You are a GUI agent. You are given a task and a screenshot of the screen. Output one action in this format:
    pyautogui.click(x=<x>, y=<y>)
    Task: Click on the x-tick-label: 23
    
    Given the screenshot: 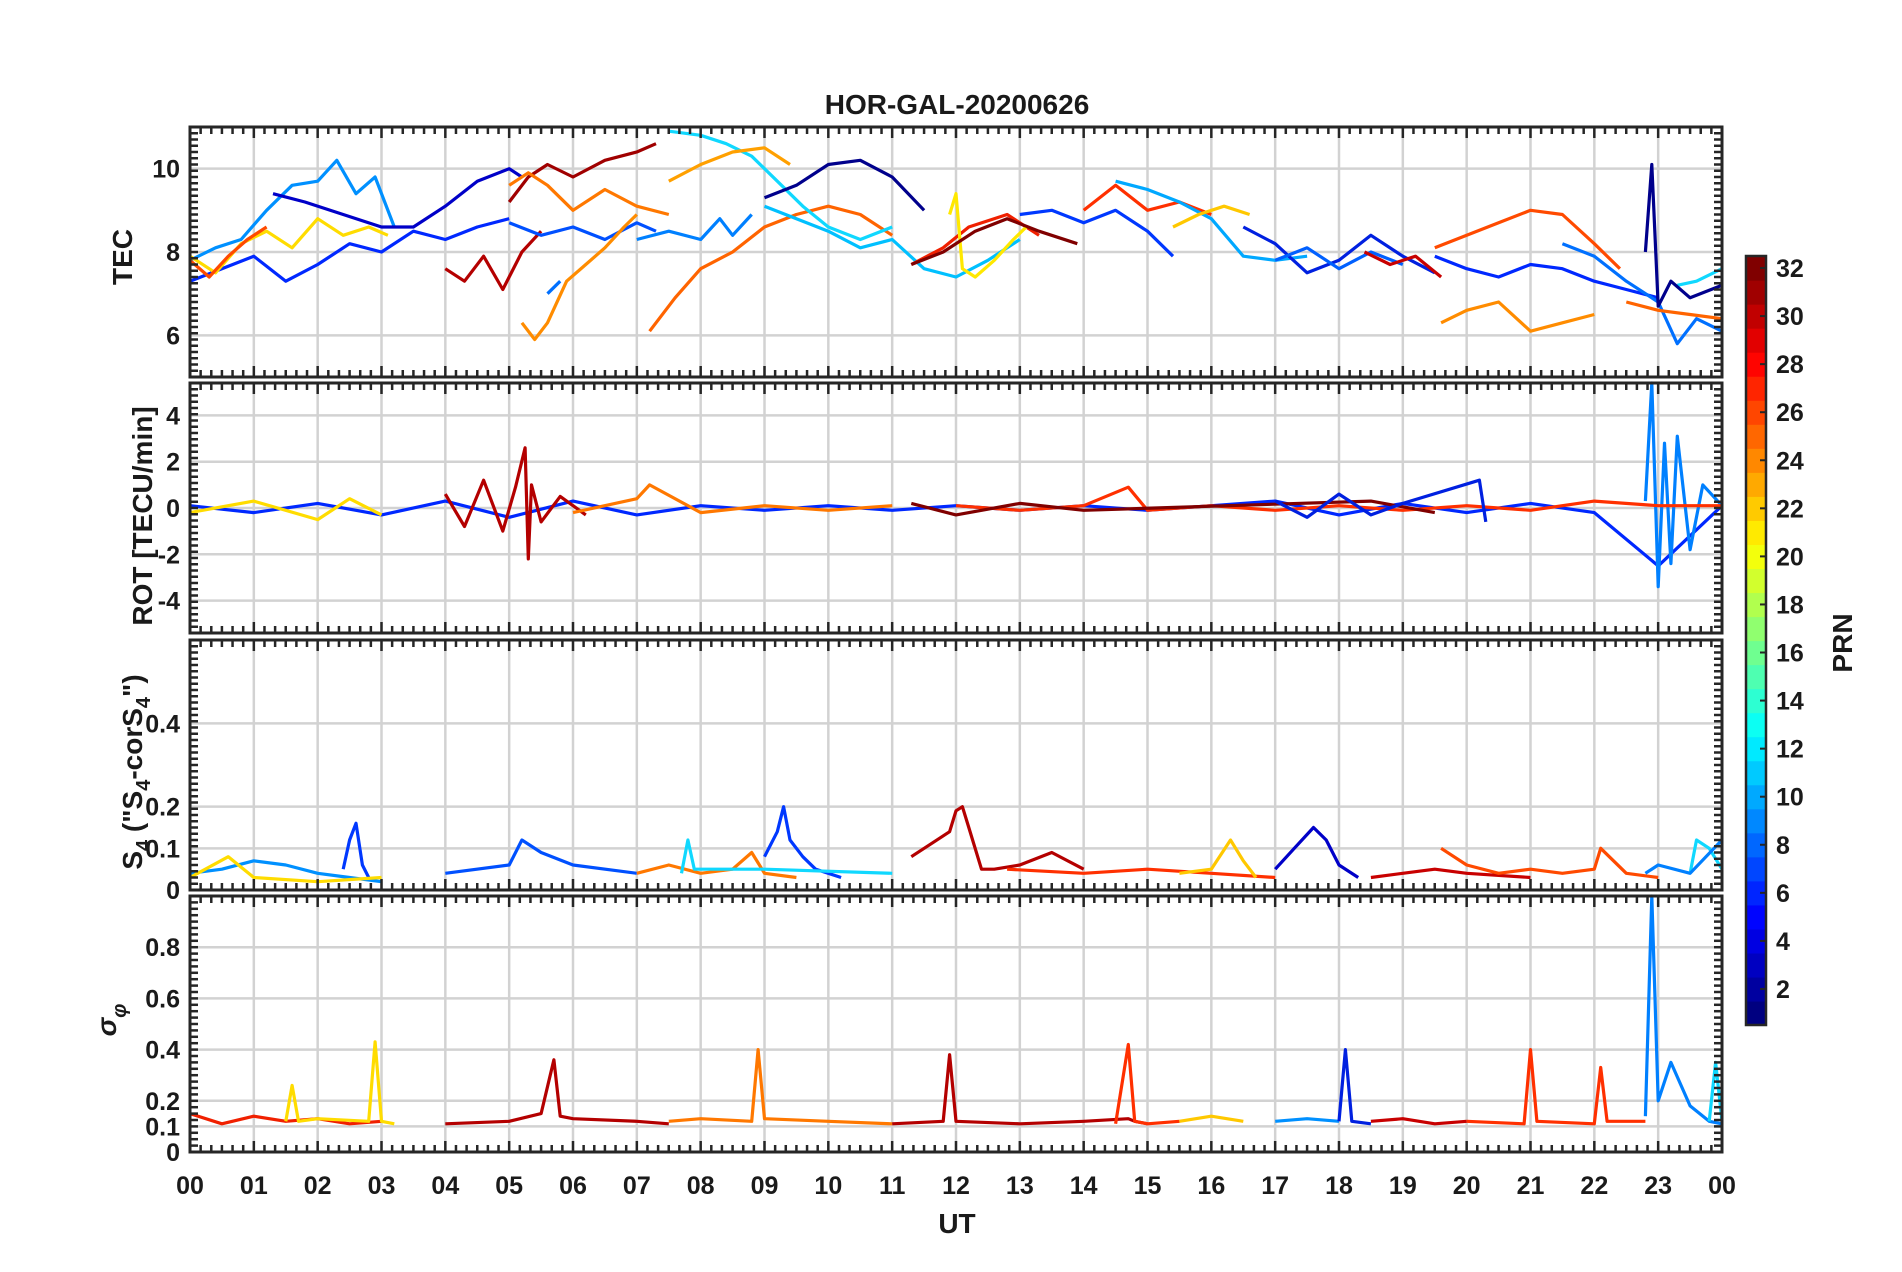 What is the action you would take?
    pyautogui.click(x=1658, y=1186)
    